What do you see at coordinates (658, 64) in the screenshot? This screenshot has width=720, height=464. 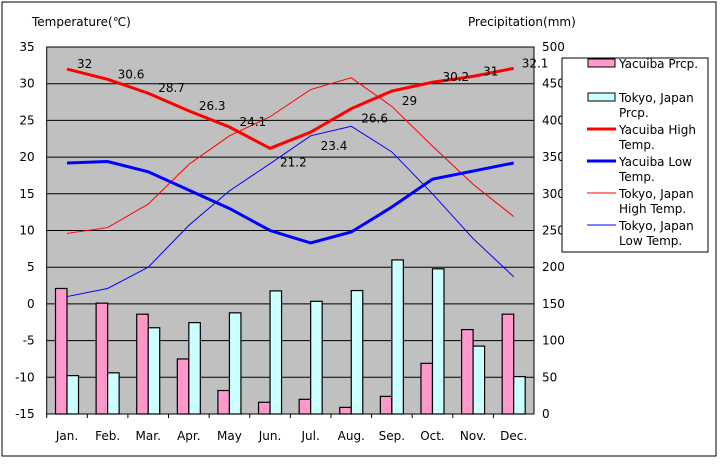 I see `legend-label: Yacuiba Prcp.` at bounding box center [658, 64].